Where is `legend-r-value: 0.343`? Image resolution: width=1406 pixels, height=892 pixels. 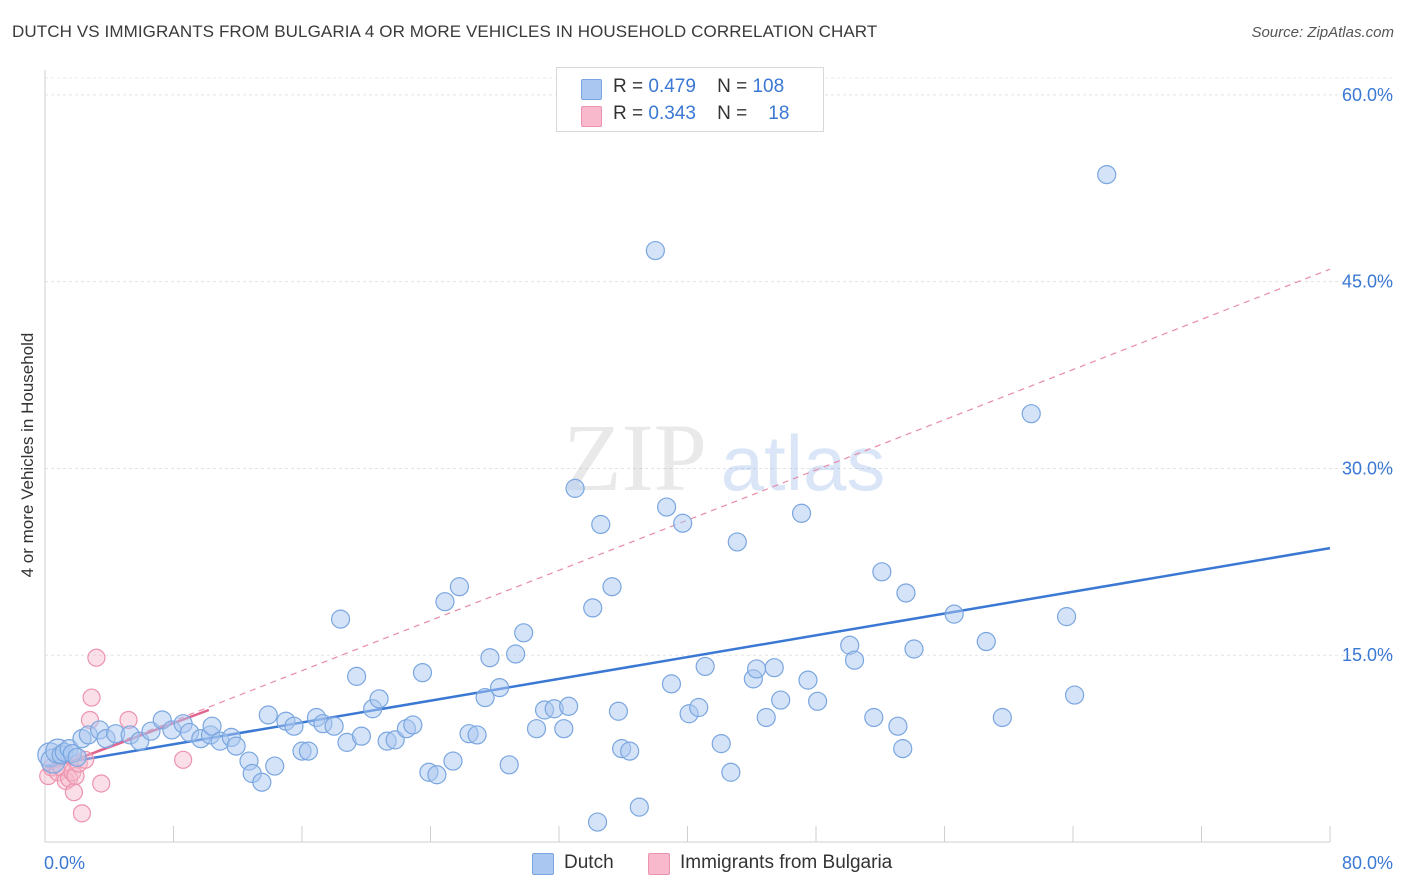 legend-r-value: 0.343 is located at coordinates (672, 113).